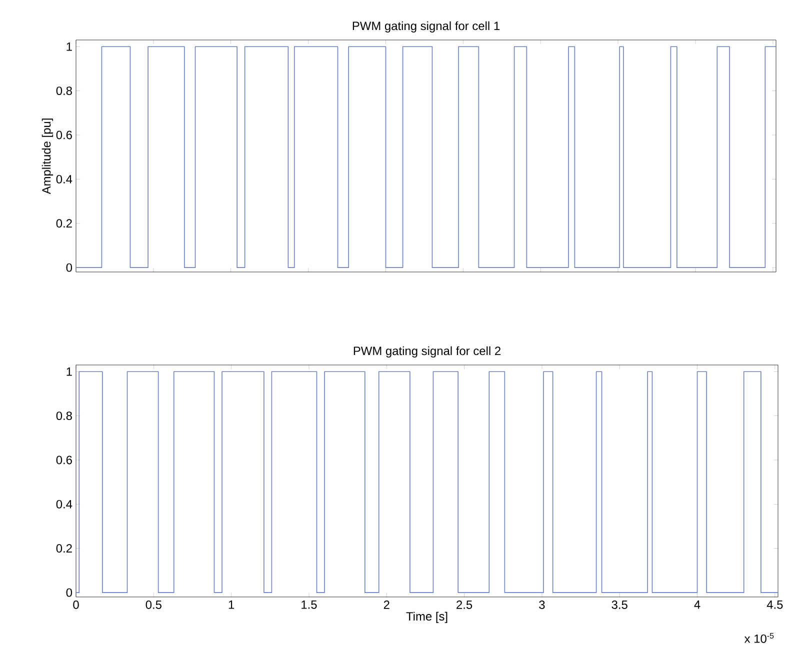 Image resolution: width=788 pixels, height=666 pixels. What do you see at coordinates (427, 352) in the screenshot?
I see `chart-title: PWM gating signal for cell 2` at bounding box center [427, 352].